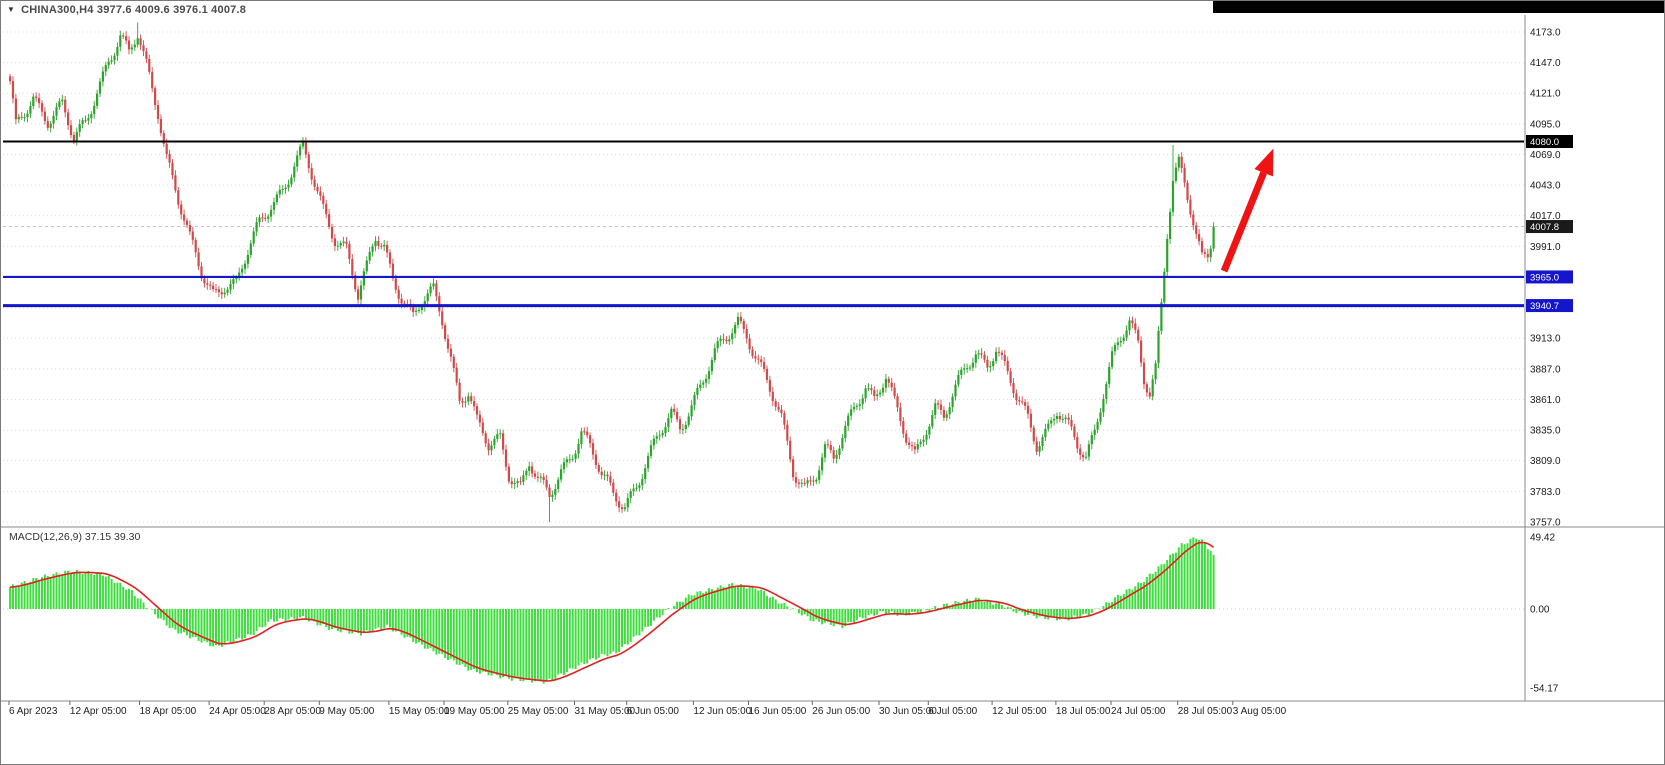  What do you see at coordinates (952, 711) in the screenshot?
I see `svg-text: 6 Jul 05:00` at bounding box center [952, 711].